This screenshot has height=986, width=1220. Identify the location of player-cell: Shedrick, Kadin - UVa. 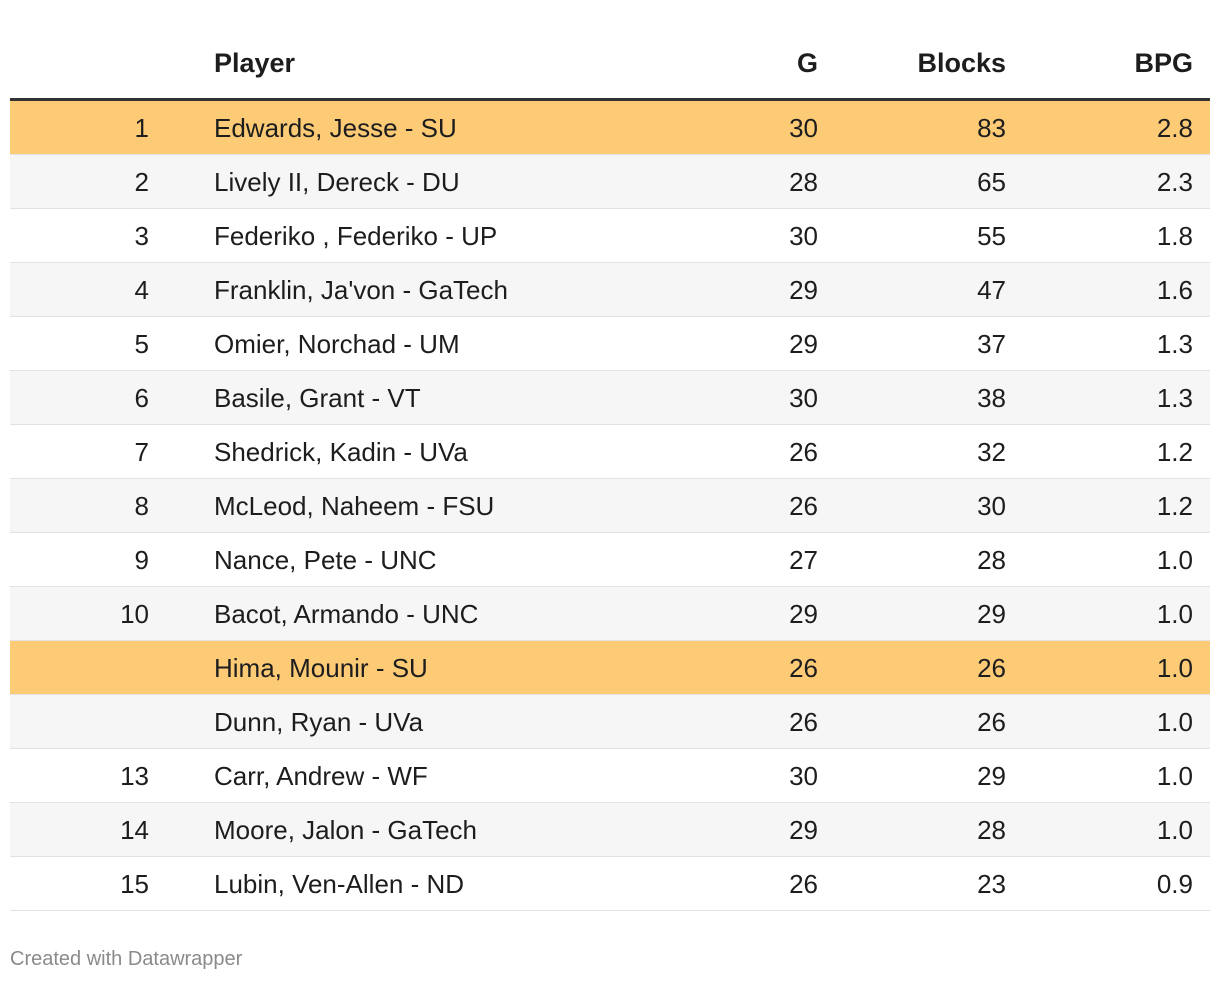
(341, 452).